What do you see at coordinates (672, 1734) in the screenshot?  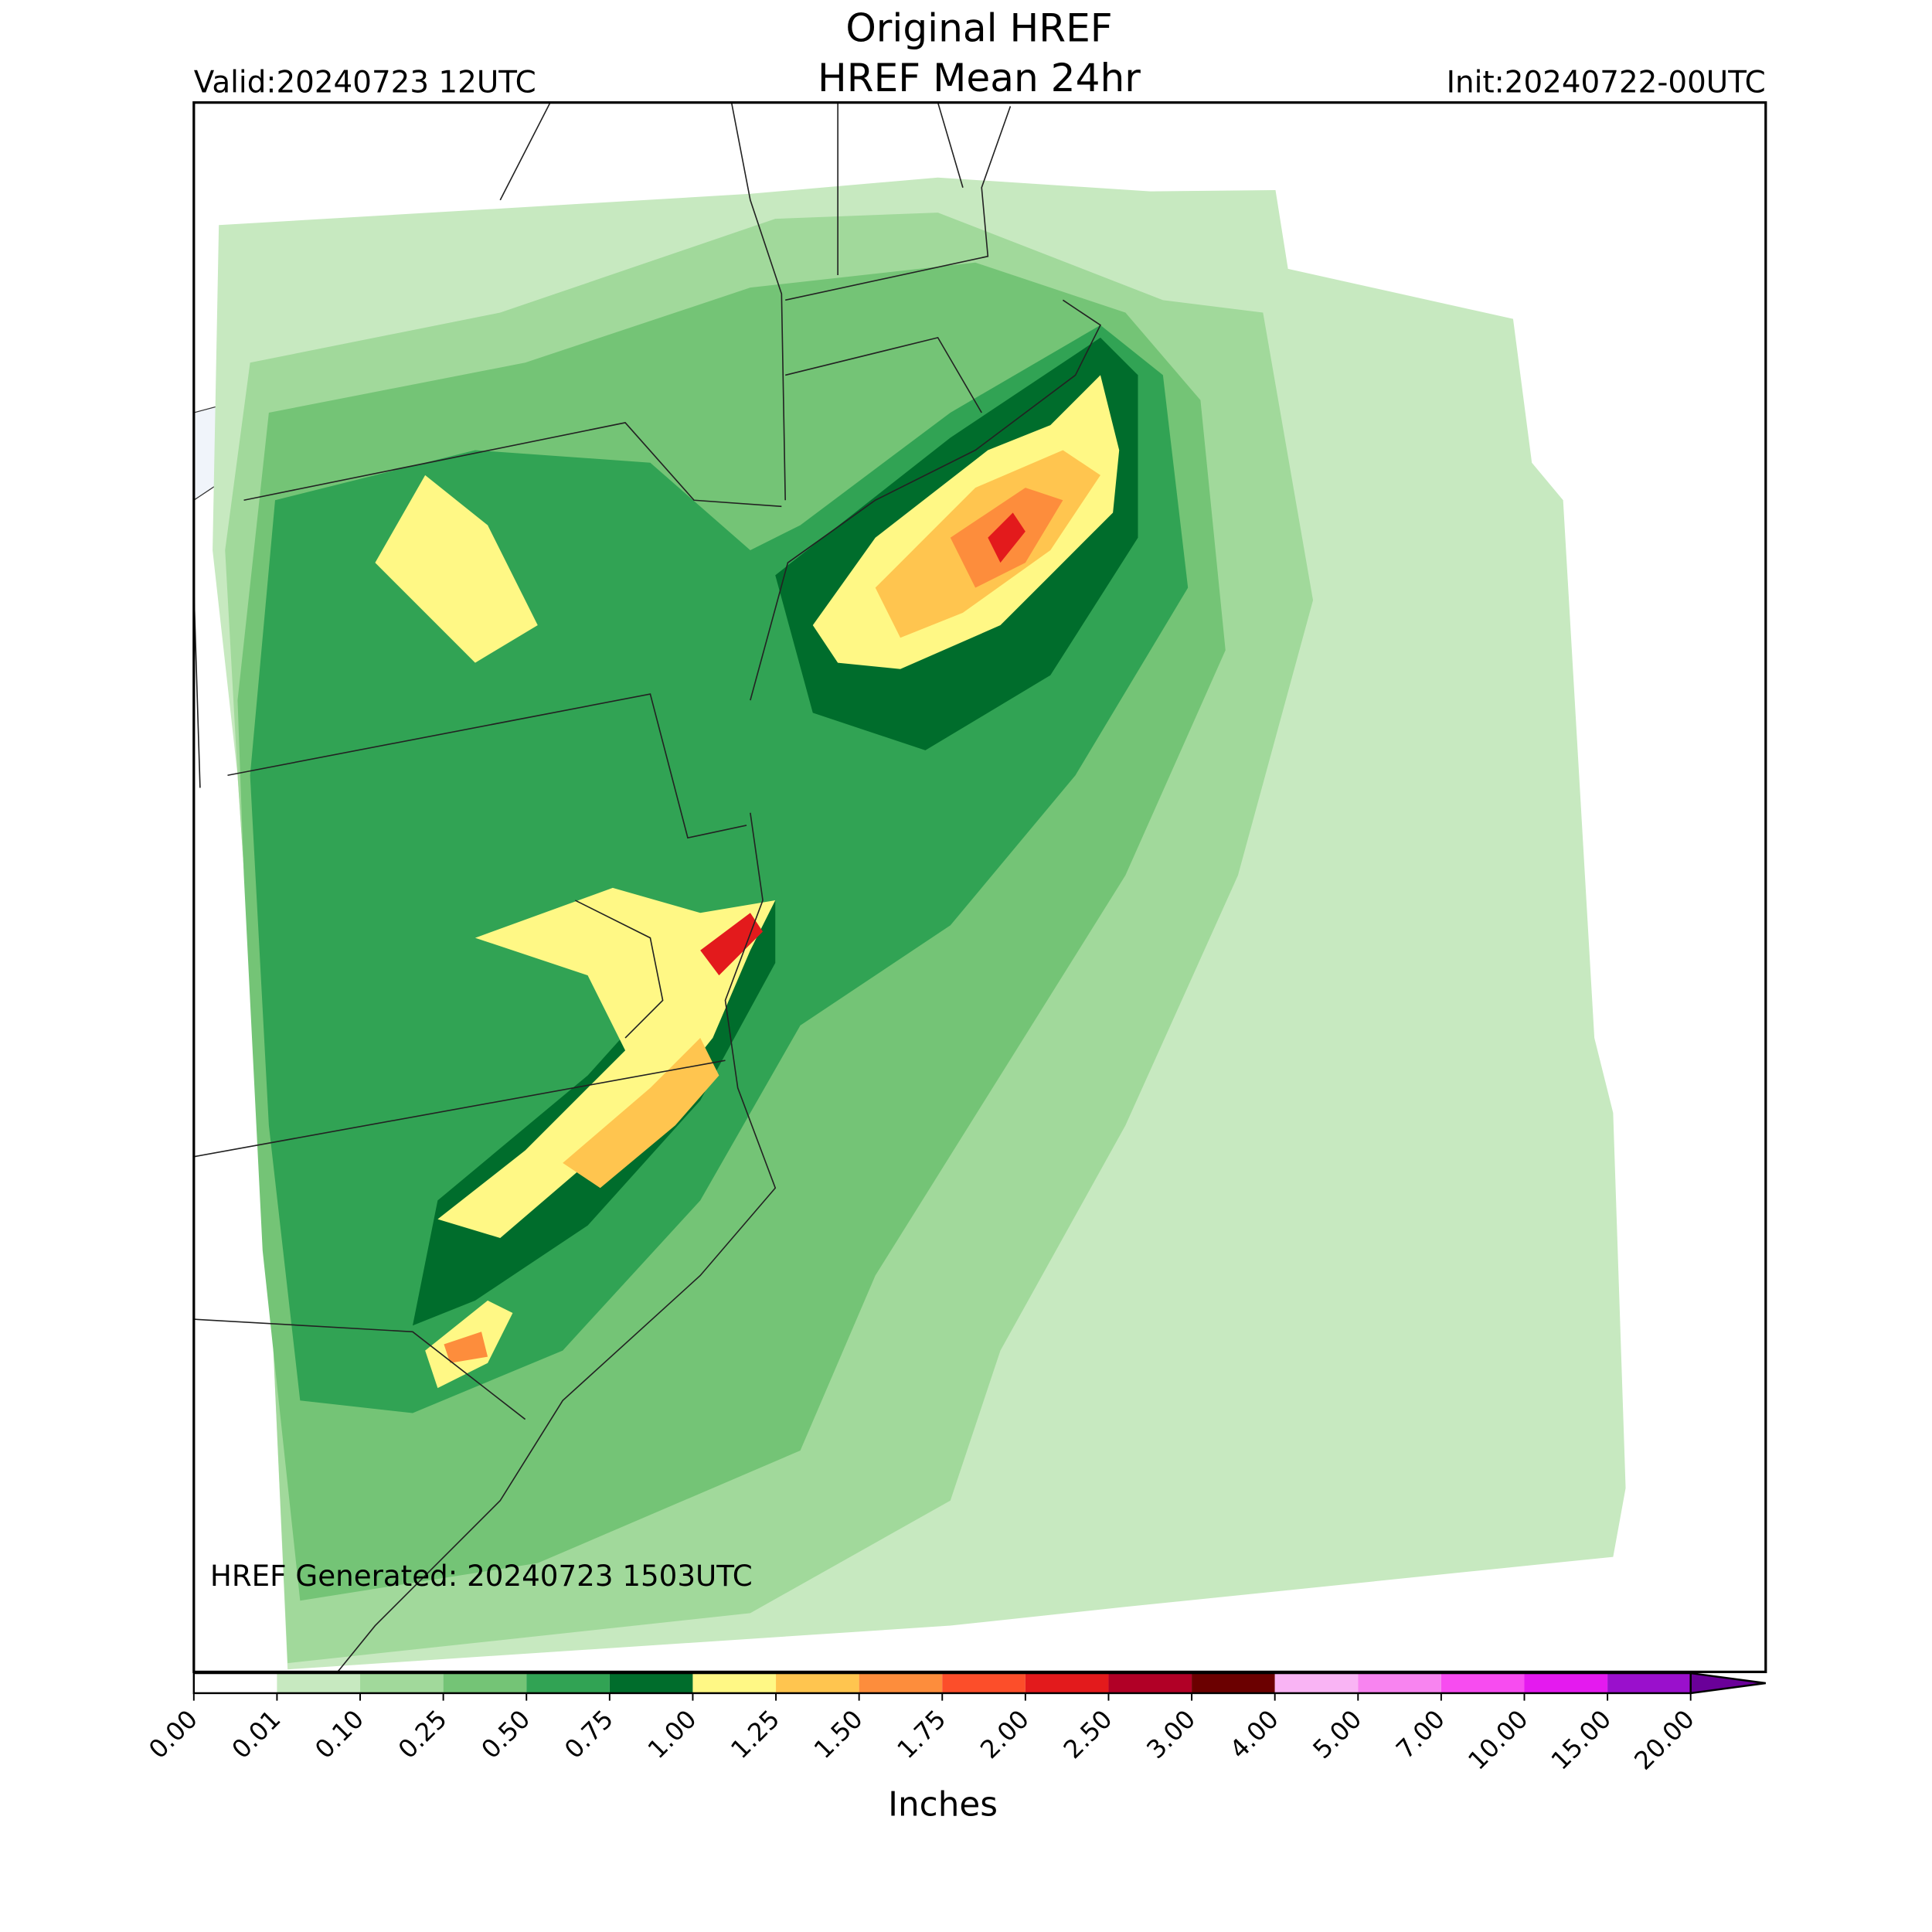 I see `colorbar-tick-label: 1.00` at bounding box center [672, 1734].